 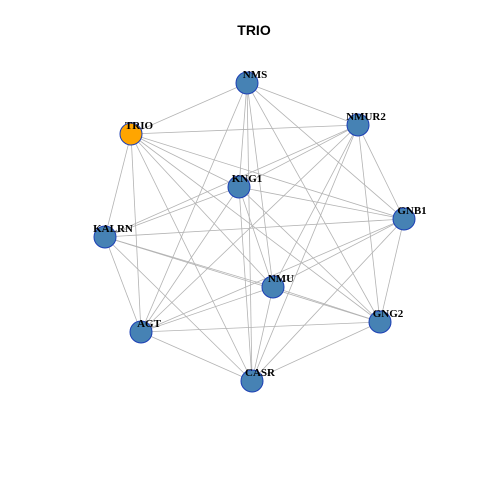 I want to click on node-label: CASR, so click(x=260, y=373).